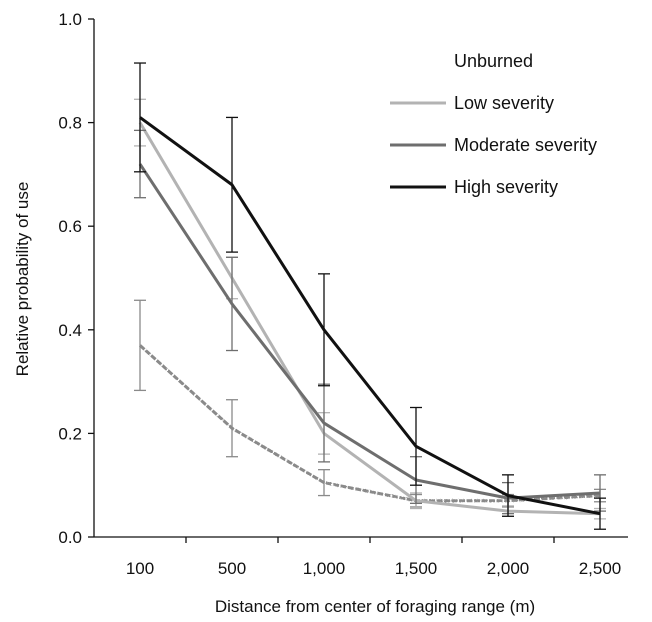 The width and height of the screenshot is (652, 622). I want to click on x-ticks: 100 500 1,000 1,500 2,000 2,500, so click(373, 557).